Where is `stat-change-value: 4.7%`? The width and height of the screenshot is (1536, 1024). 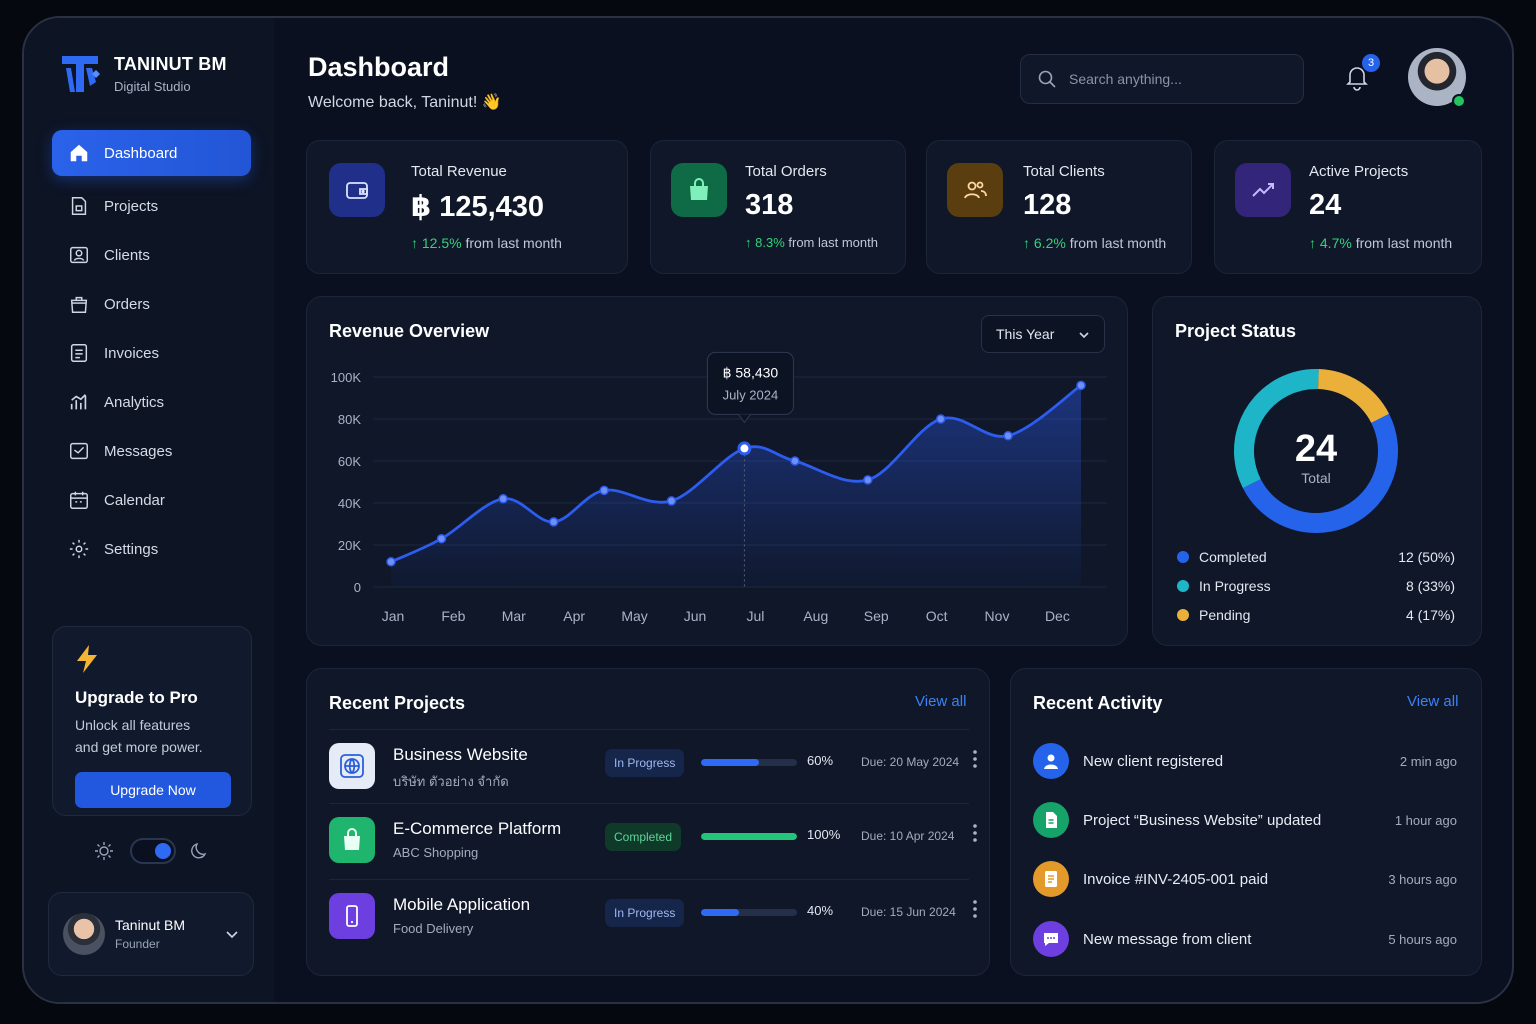 stat-change-value: 4.7% is located at coordinates (1335, 243).